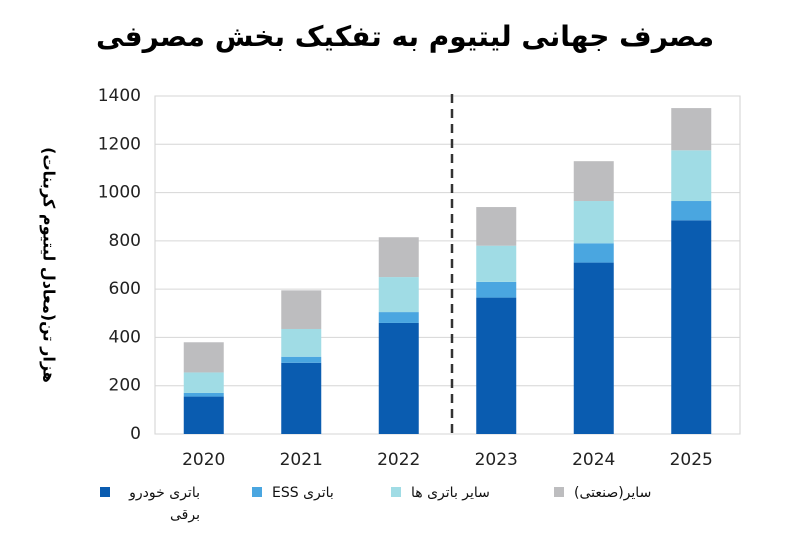  I want to click on legend-label: باتری خودرو برقی, so click(164, 504).